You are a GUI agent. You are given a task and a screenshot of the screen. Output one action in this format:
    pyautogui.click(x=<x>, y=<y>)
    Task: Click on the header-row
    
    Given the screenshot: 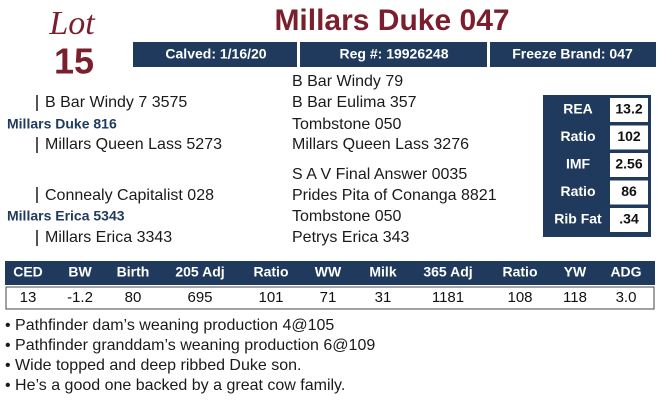 What is the action you would take?
    pyautogui.click(x=330, y=273)
    